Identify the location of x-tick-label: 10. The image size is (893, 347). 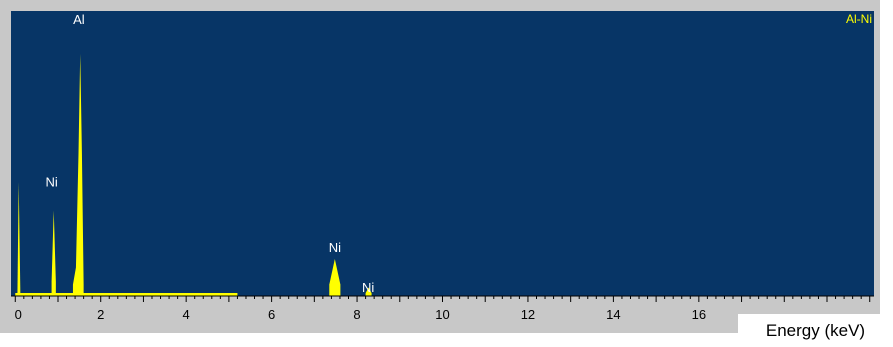
(442, 314).